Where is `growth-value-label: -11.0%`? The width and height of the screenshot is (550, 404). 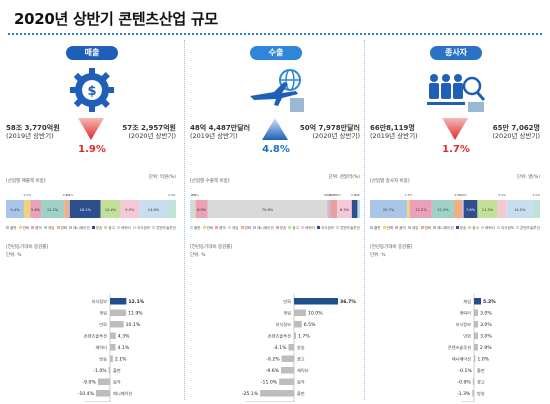
growth-value-label: -11.0% is located at coordinates (269, 383).